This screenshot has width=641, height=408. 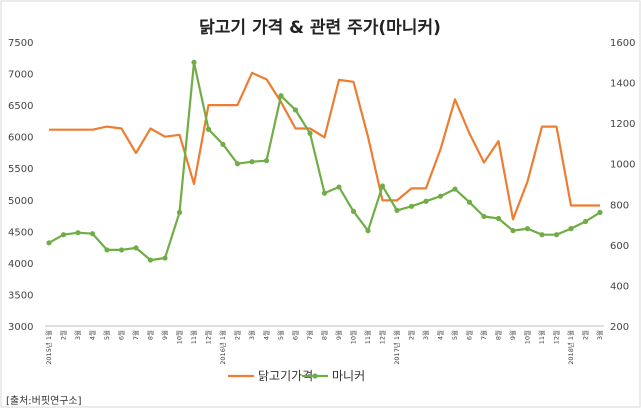 I want to click on y-left-tick-label: 4500, so click(x=20, y=232).